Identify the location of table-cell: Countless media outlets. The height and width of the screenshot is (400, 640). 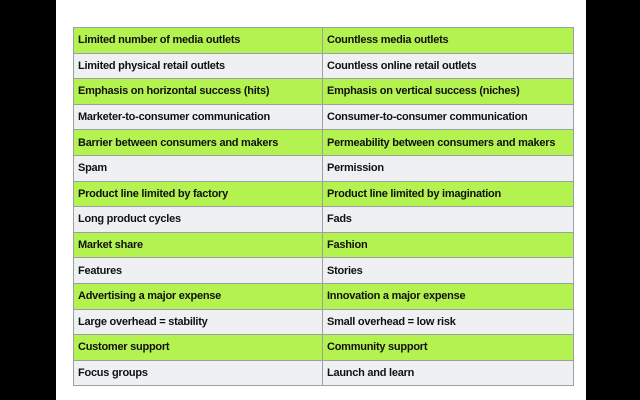
(448, 40).